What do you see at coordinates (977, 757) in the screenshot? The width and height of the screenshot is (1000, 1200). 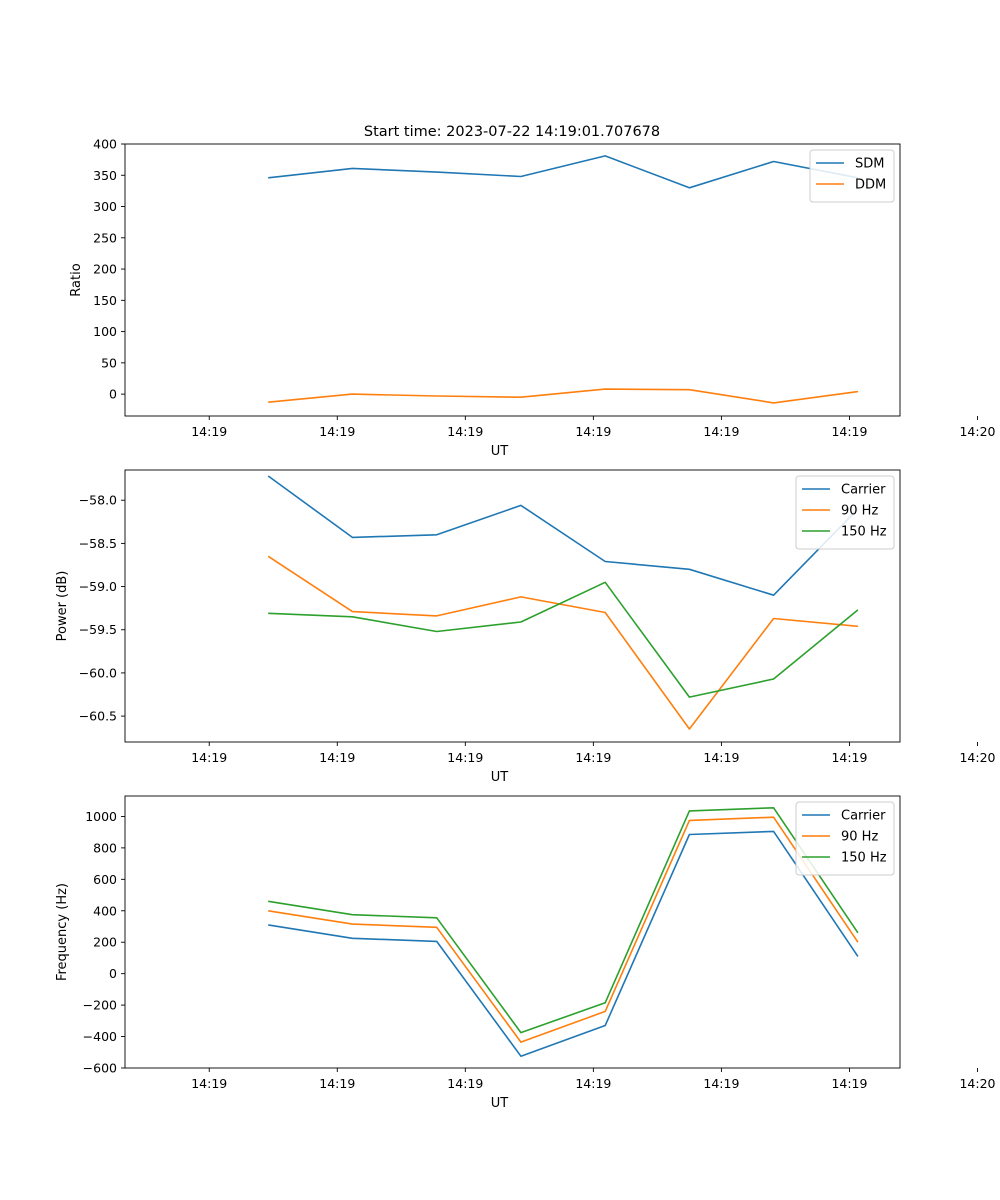 I see `power-x-tick-label: 14:20` at bounding box center [977, 757].